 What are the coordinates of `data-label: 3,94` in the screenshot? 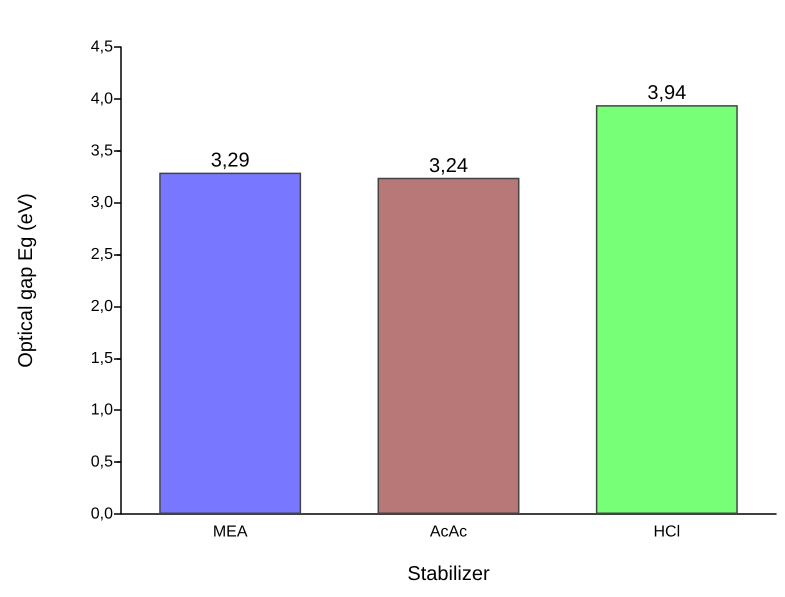 It's located at (666, 93).